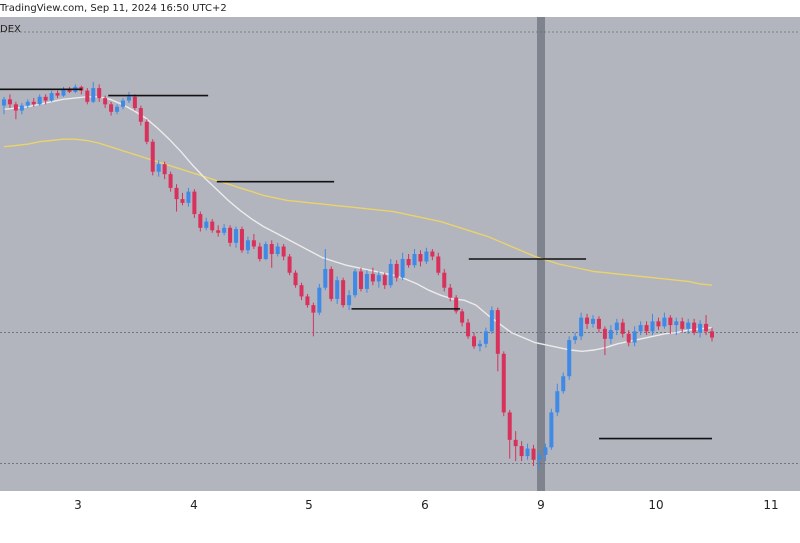 Image resolution: width=800 pixels, height=543 pixels. Describe the element at coordinates (194, 505) in the screenshot. I see `x-tick-label: 4` at that location.